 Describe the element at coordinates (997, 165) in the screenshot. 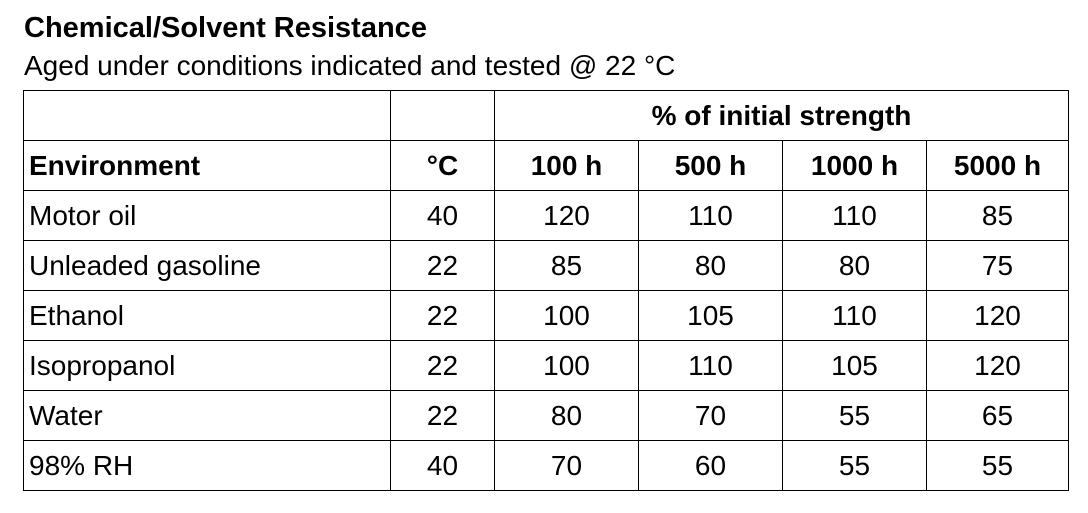

I see `column-header: 5000 h` at that location.